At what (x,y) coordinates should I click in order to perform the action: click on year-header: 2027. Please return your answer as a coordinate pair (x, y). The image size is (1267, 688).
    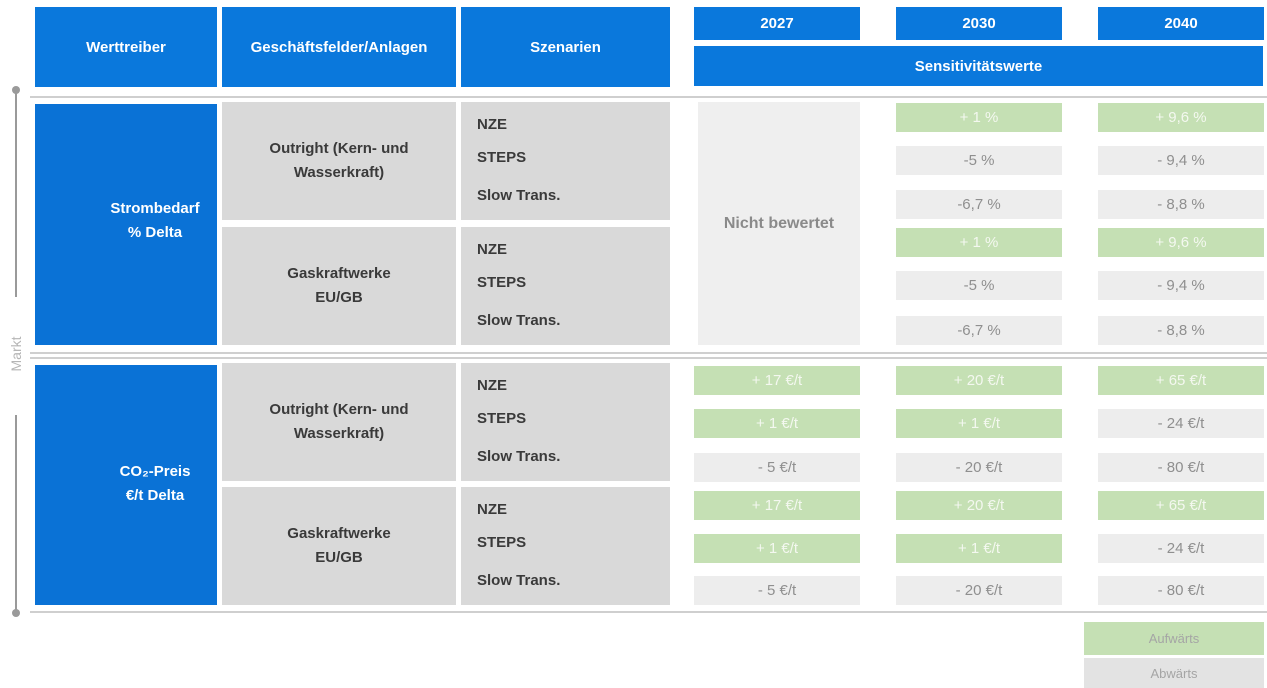
    Looking at the image, I should click on (777, 23).